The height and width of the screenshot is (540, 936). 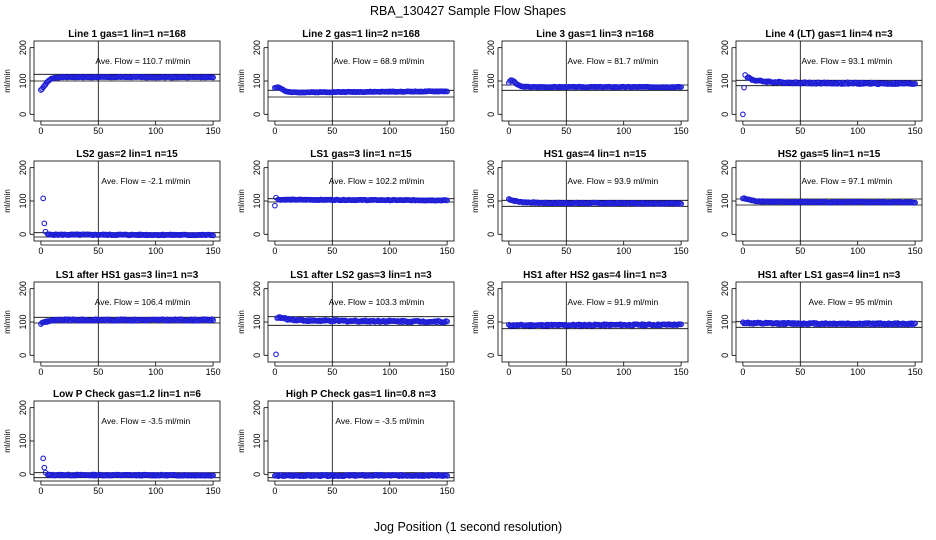 I want to click on plot-frame, so click(x=127, y=201).